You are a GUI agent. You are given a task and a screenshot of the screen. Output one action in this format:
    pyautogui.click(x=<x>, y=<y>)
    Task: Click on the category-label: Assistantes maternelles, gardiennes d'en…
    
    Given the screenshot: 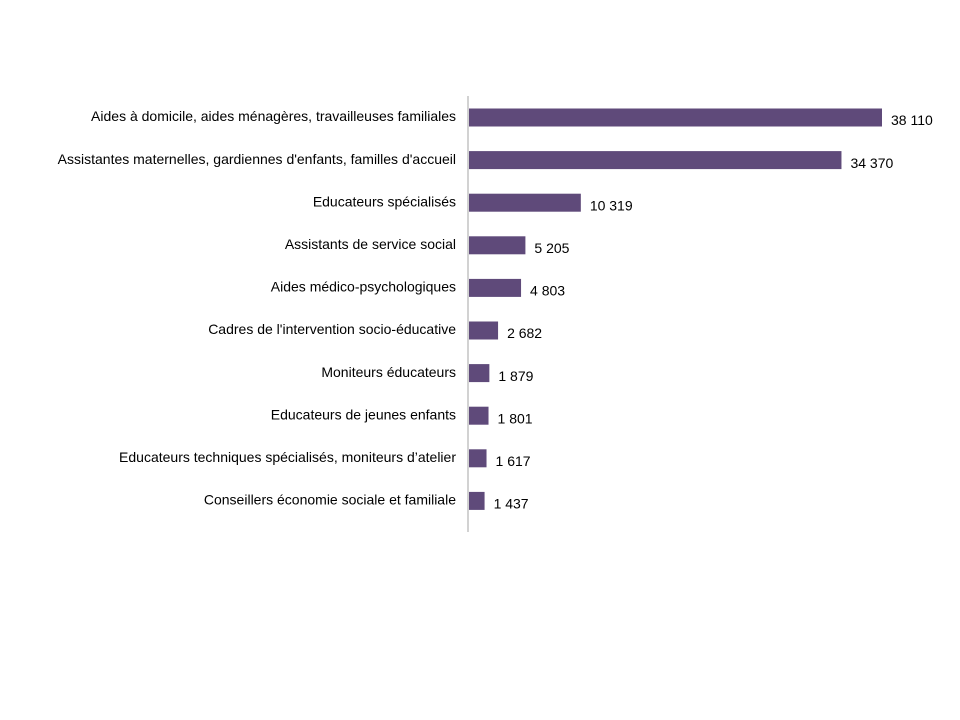 What is the action you would take?
    pyautogui.click(x=257, y=159)
    